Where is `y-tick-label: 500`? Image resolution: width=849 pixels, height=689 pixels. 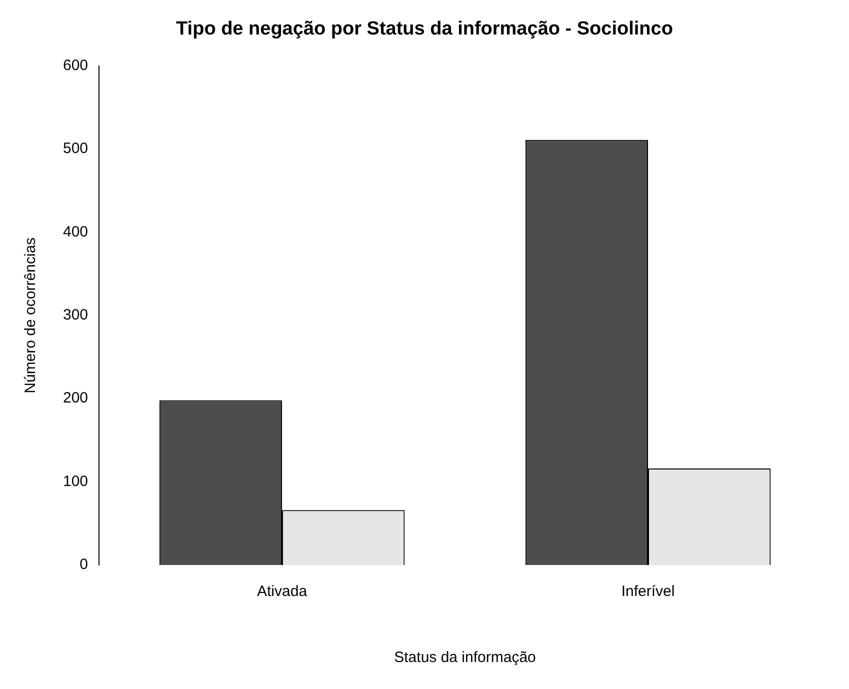 y-tick-label: 500 is located at coordinates (75, 149).